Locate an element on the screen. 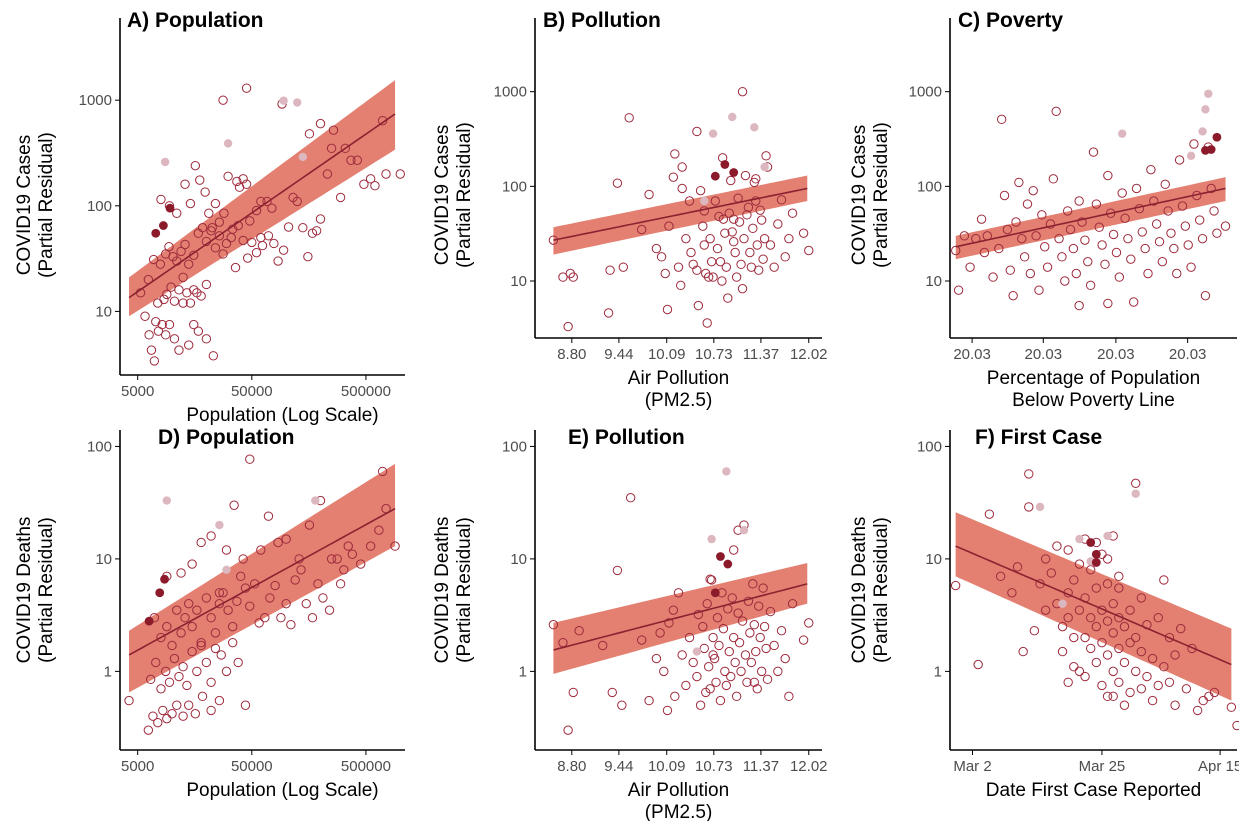  y-tick-label: 10 is located at coordinates (518, 281).